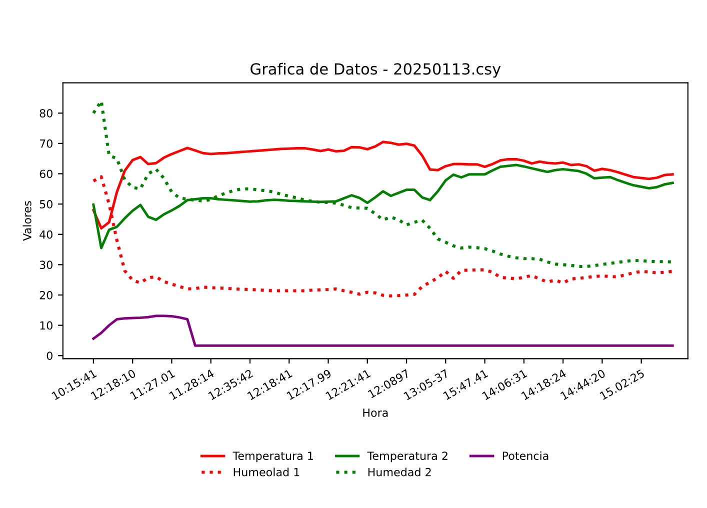  Describe the element at coordinates (267, 472) in the screenshot. I see `legend-label: Humeolad 1` at that location.